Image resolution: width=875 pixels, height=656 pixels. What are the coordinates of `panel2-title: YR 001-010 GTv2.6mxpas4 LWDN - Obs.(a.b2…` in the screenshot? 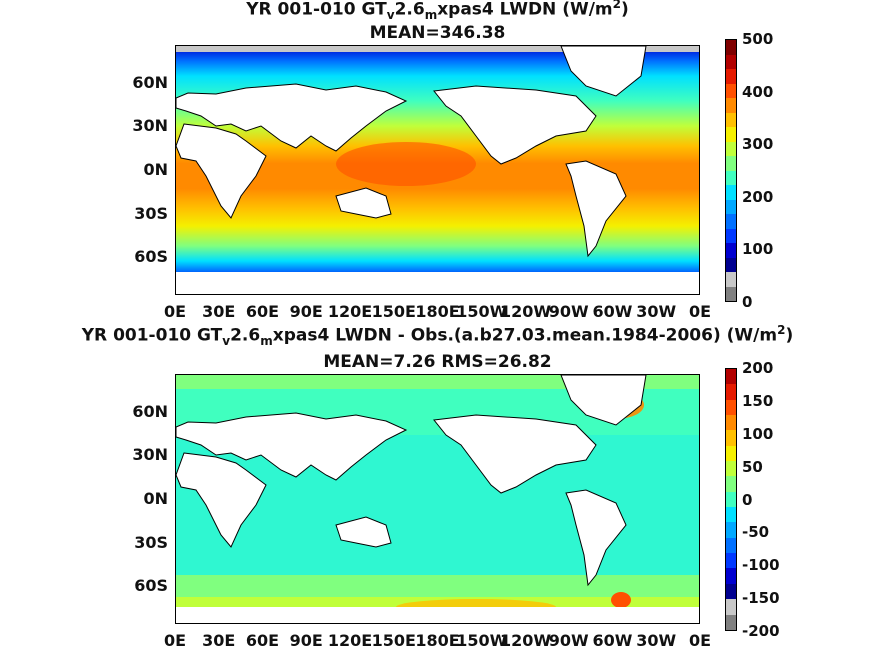 It's located at (437, 335).